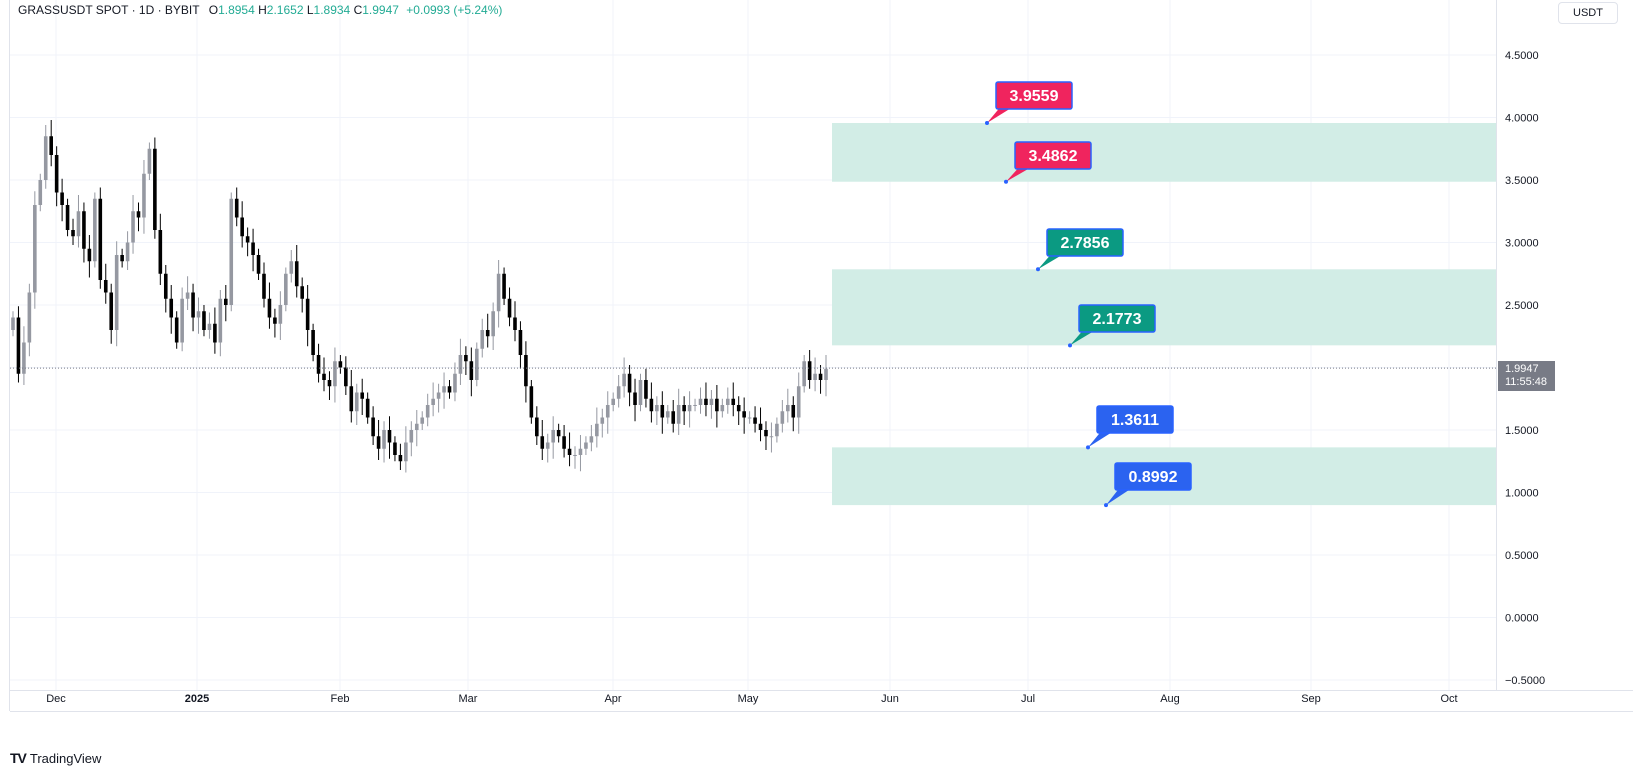 The width and height of the screenshot is (1633, 776). What do you see at coordinates (262, 10) in the screenshot?
I see `high-label: H` at bounding box center [262, 10].